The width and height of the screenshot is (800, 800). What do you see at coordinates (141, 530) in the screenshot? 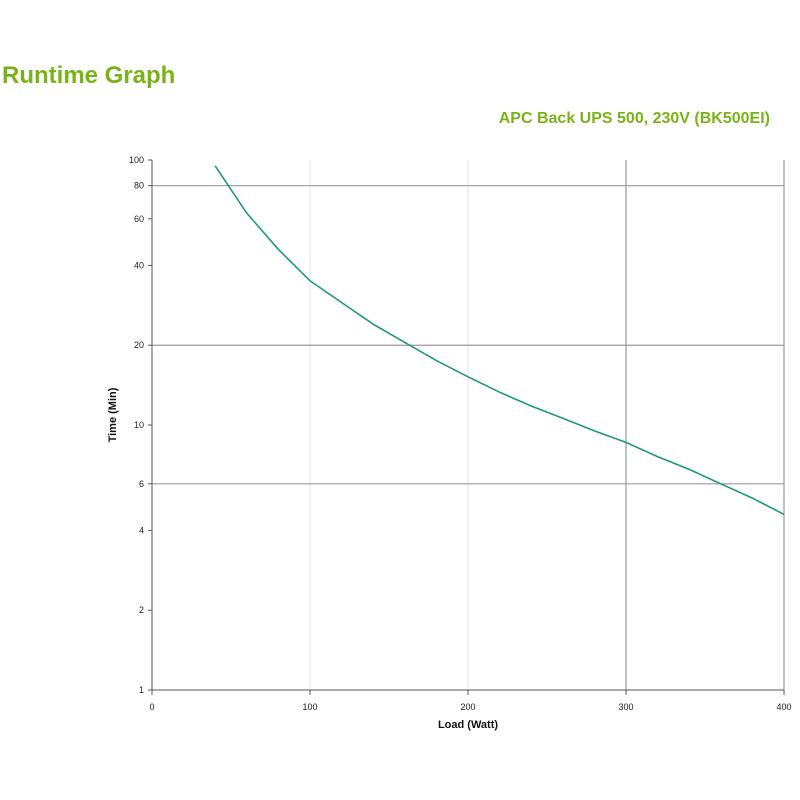
I see `y-tick-label: 4` at bounding box center [141, 530].